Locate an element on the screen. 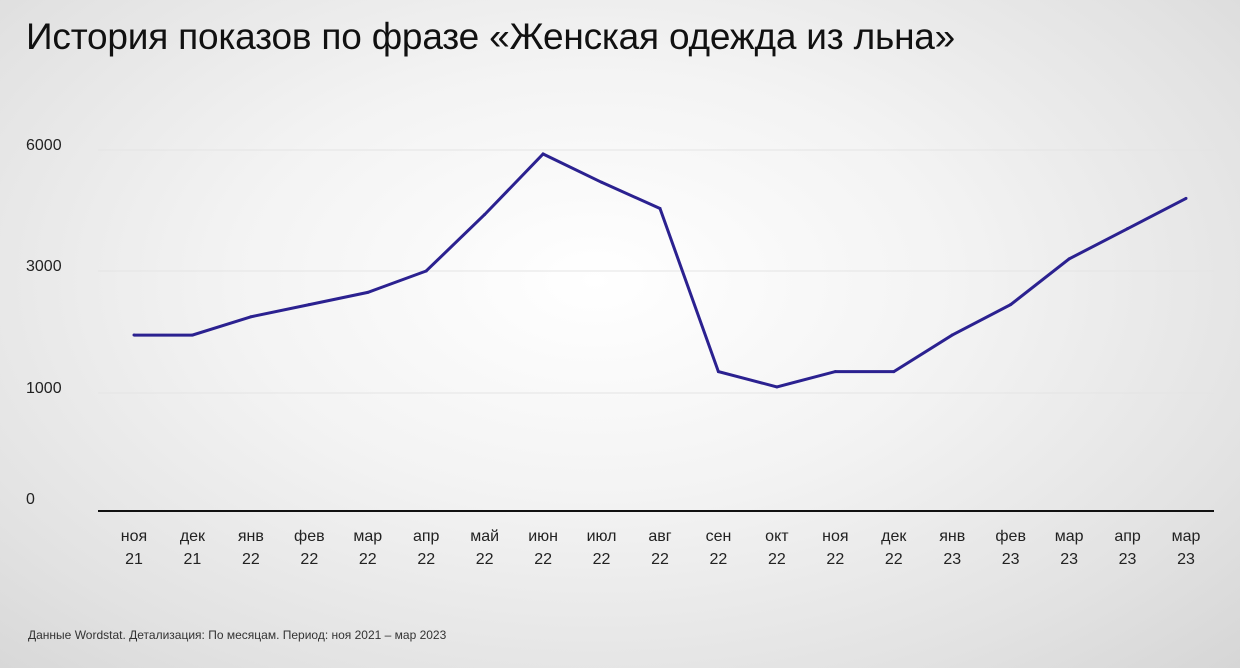 The width and height of the screenshot is (1240, 668). x-tick-label: авг 22 is located at coordinates (659, 548).